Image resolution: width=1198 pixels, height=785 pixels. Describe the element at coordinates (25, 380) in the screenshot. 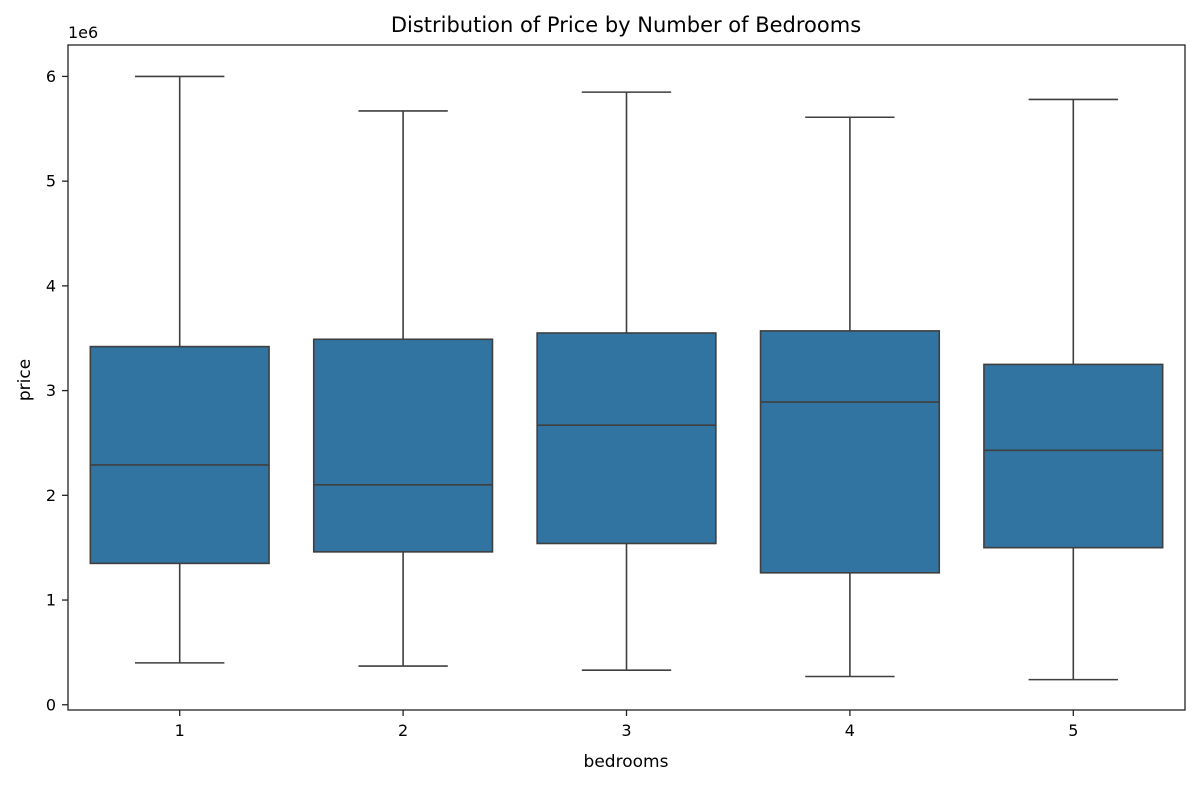

I see `y-axis-label: price` at that location.